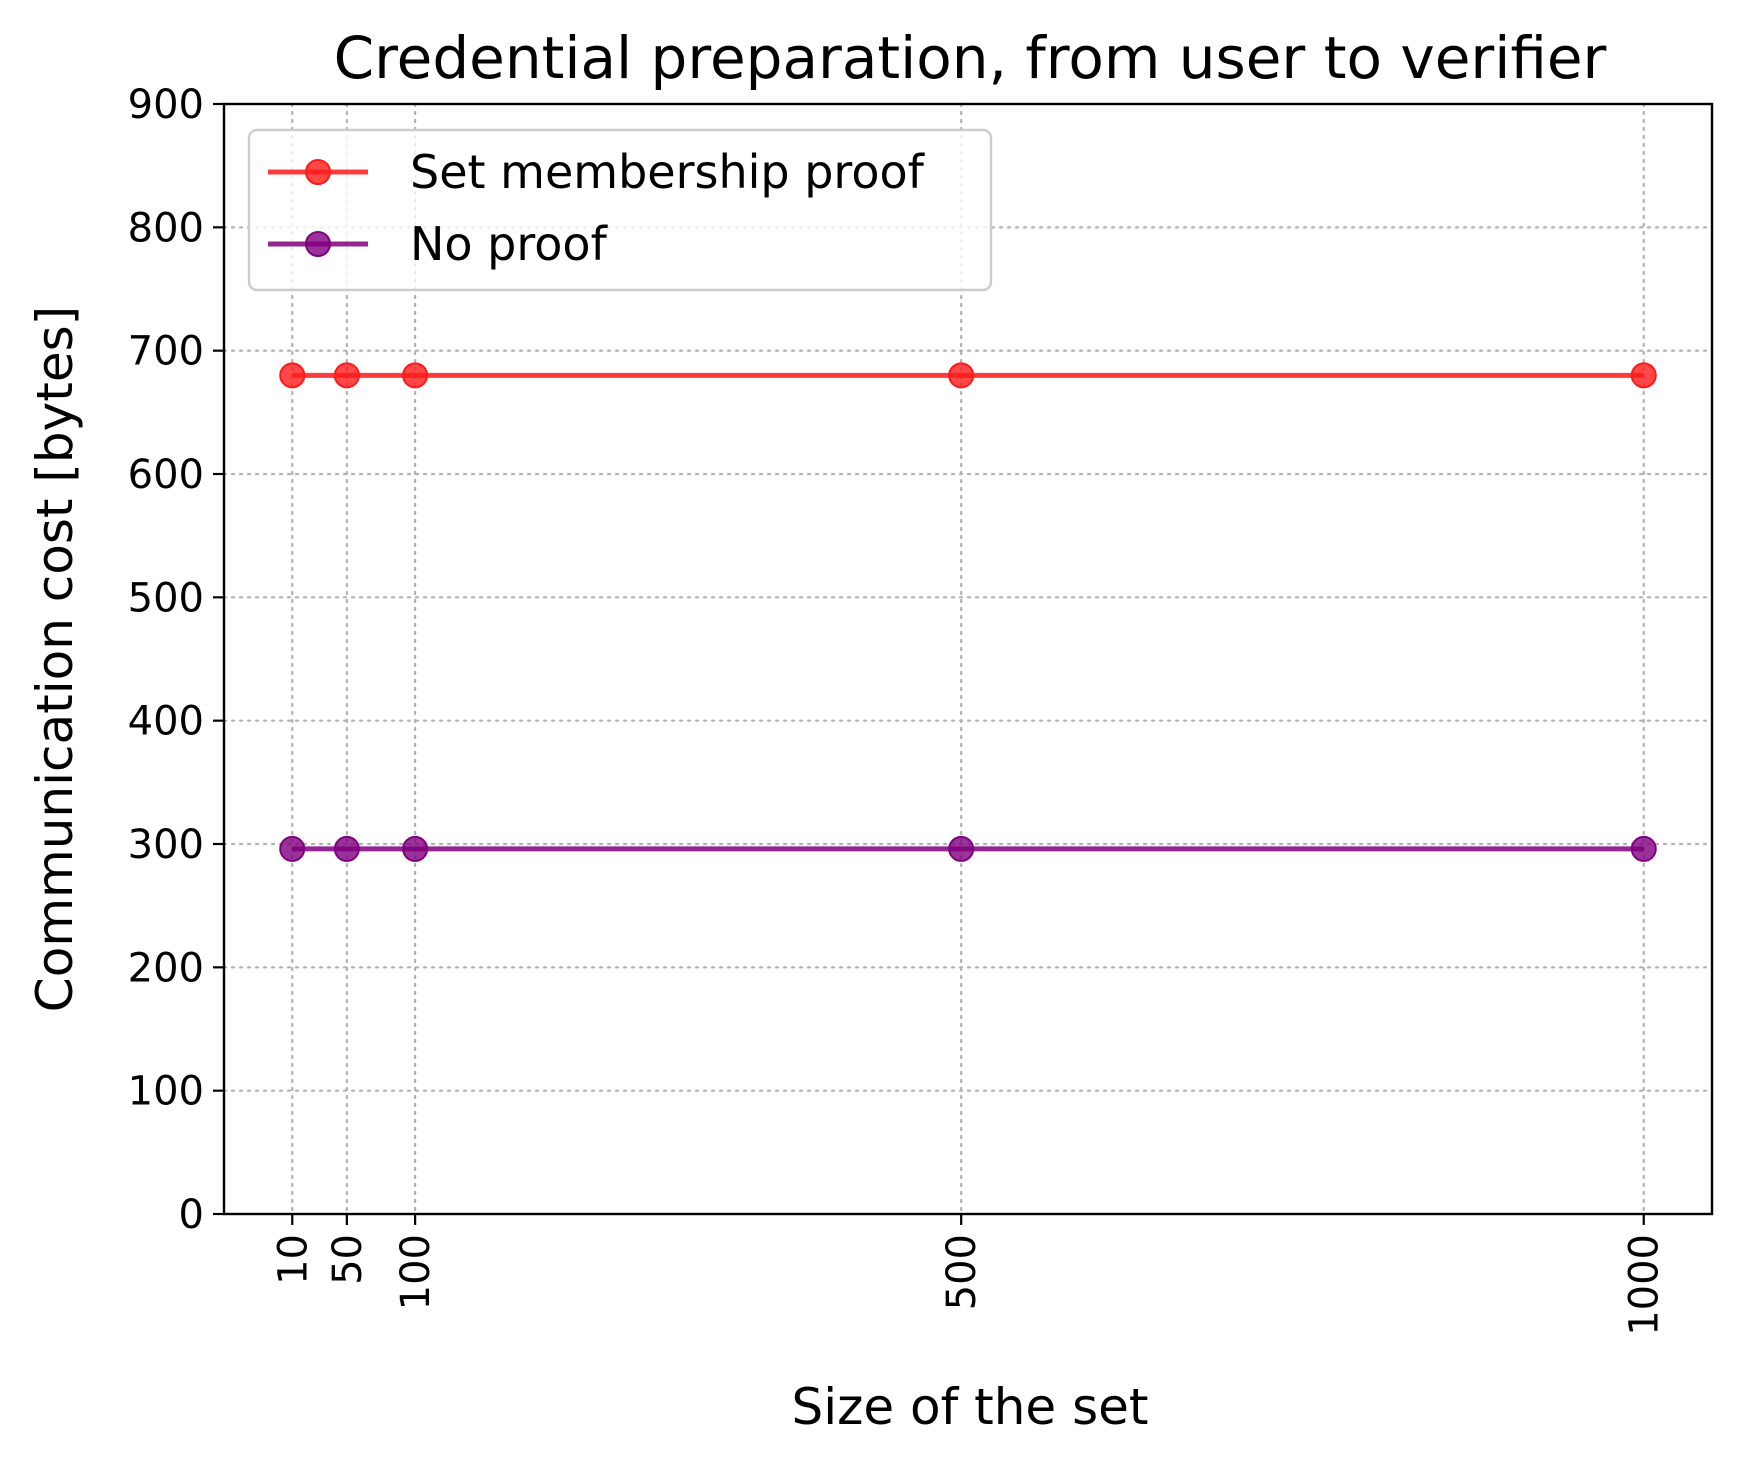  What do you see at coordinates (176, 660) in the screenshot?
I see `y-axis-ticks: 0 100 200 300 400 500 600 700 800 900` at bounding box center [176, 660].